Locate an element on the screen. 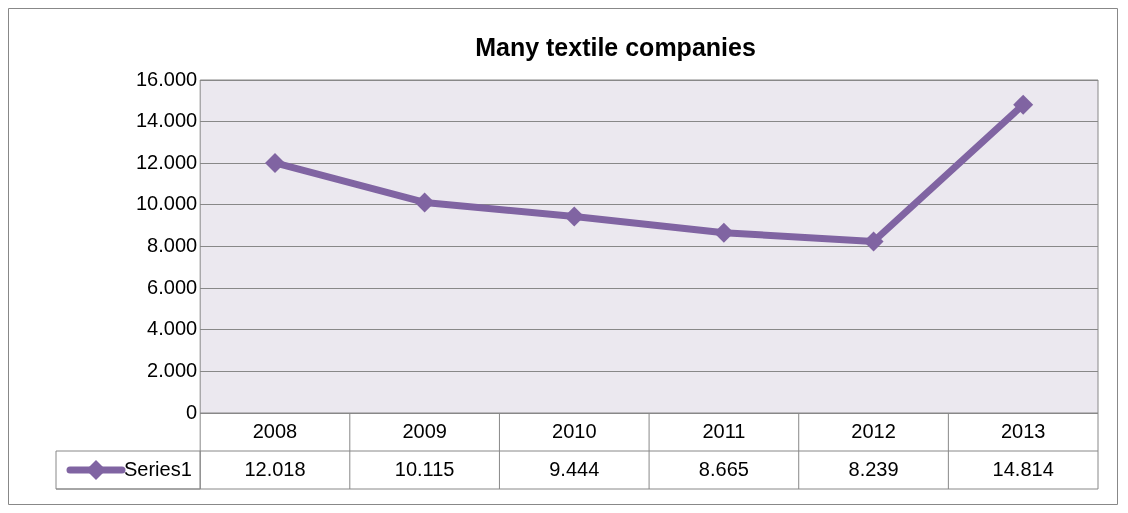  y-tick-label: 14.000 is located at coordinates (167, 120).